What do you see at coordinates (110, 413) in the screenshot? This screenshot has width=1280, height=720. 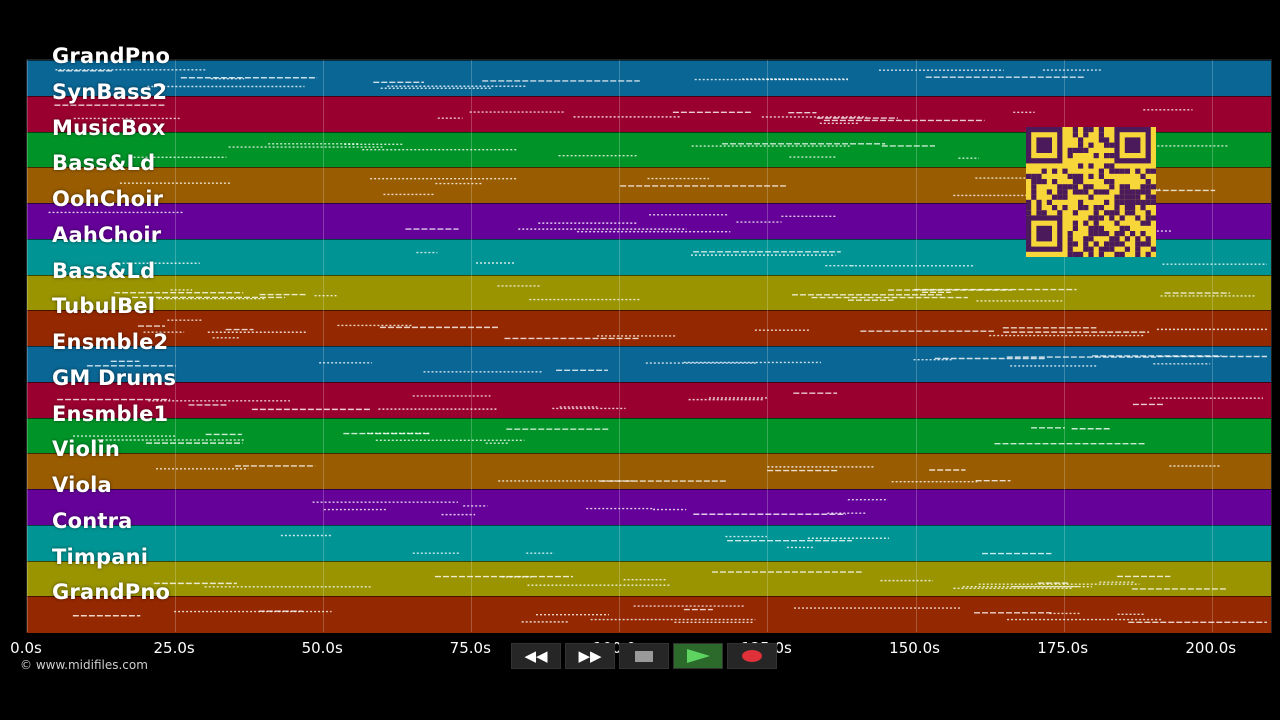 I see `track-label: Ensmble1` at bounding box center [110, 413].